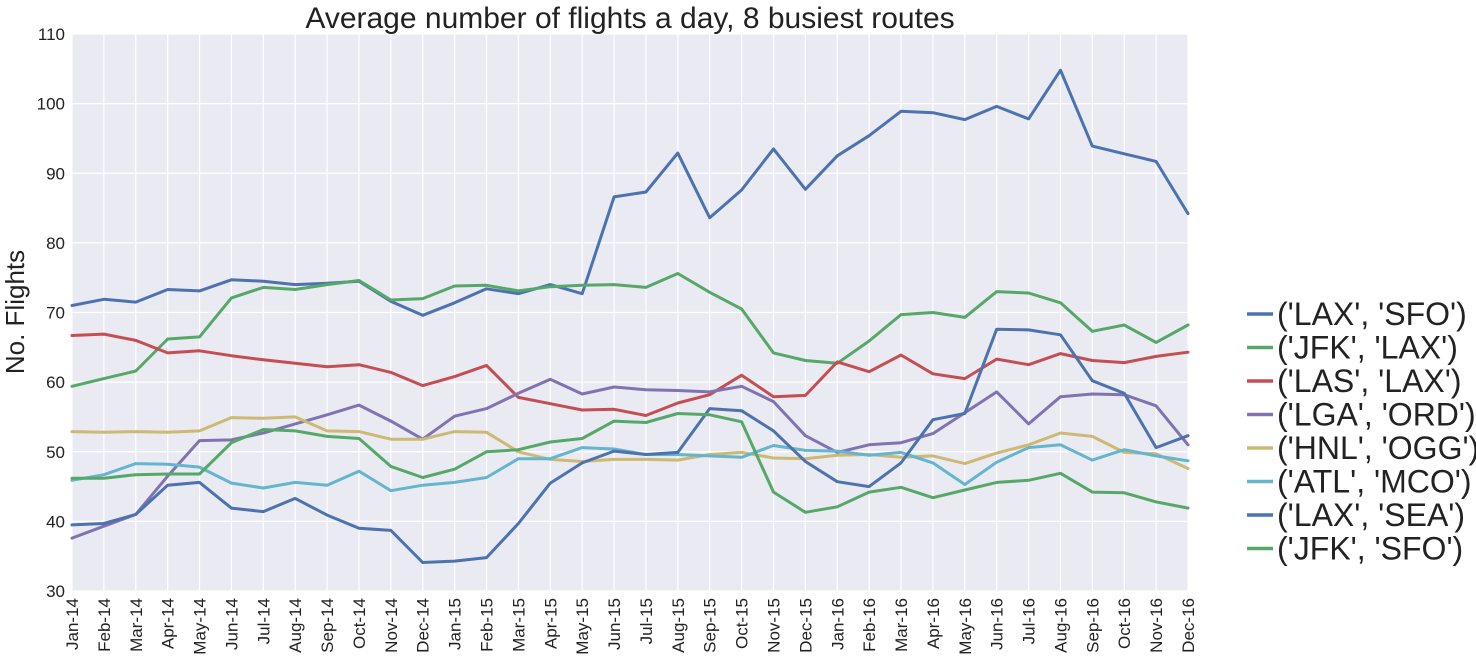  What do you see at coordinates (55, 521) in the screenshot?
I see `y-tick-label: 40` at bounding box center [55, 521].